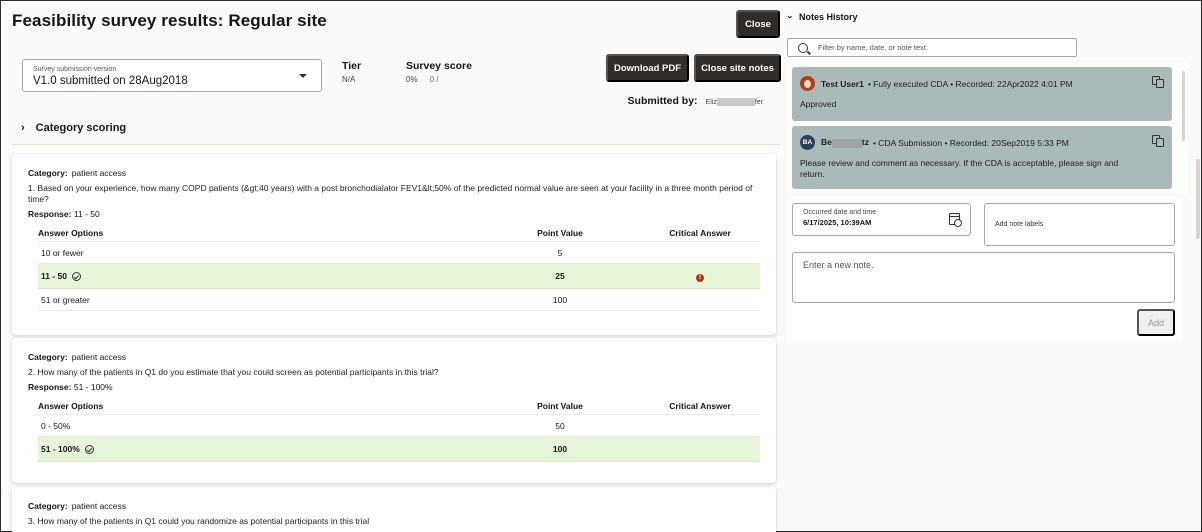 The height and width of the screenshot is (532, 1202). Describe the element at coordinates (1198, 199) in the screenshot. I see `panel-scrollbar` at that location.